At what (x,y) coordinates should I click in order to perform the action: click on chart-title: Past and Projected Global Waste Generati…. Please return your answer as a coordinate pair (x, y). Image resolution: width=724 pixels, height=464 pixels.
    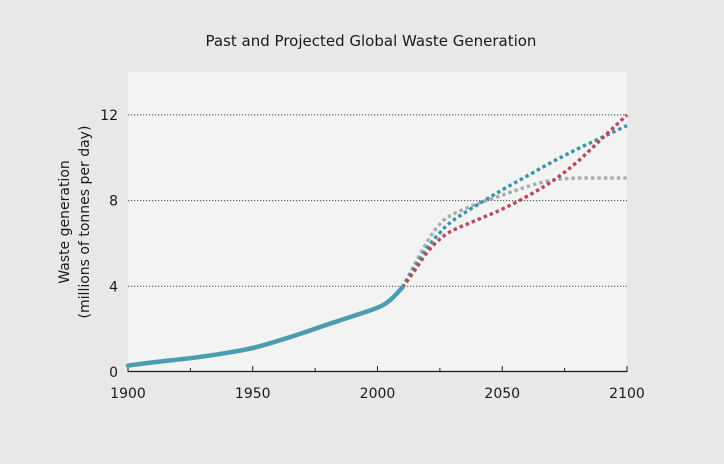
    Looking at the image, I should click on (371, 41).